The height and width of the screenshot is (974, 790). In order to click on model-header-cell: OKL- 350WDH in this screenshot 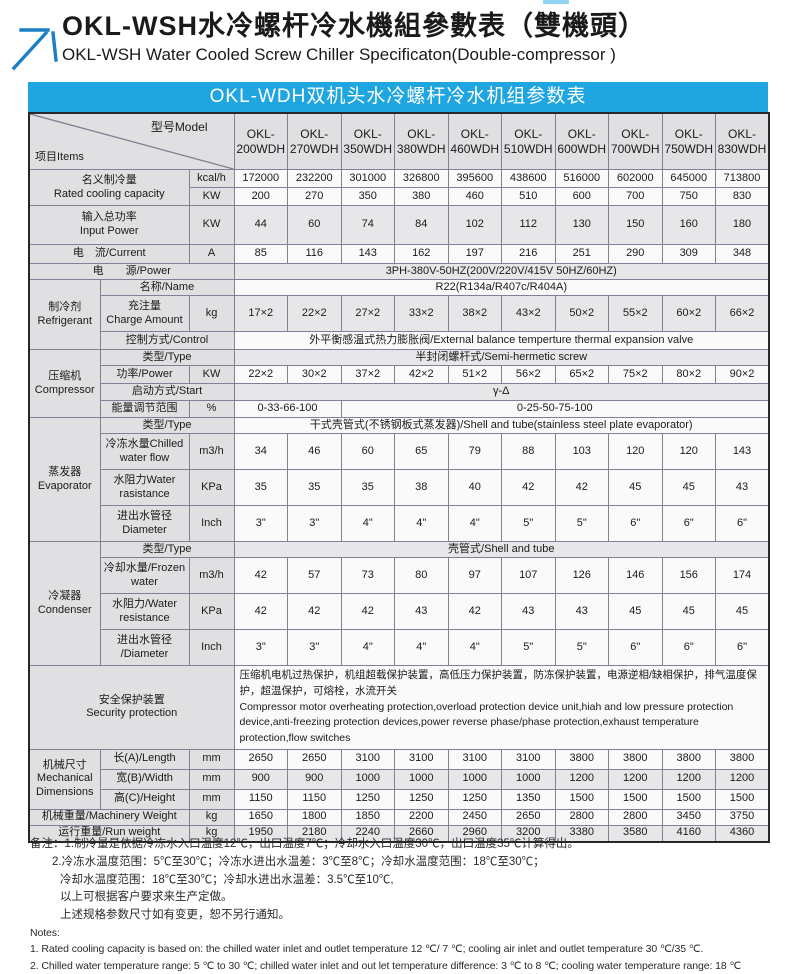, I will do `click(367, 141)`.